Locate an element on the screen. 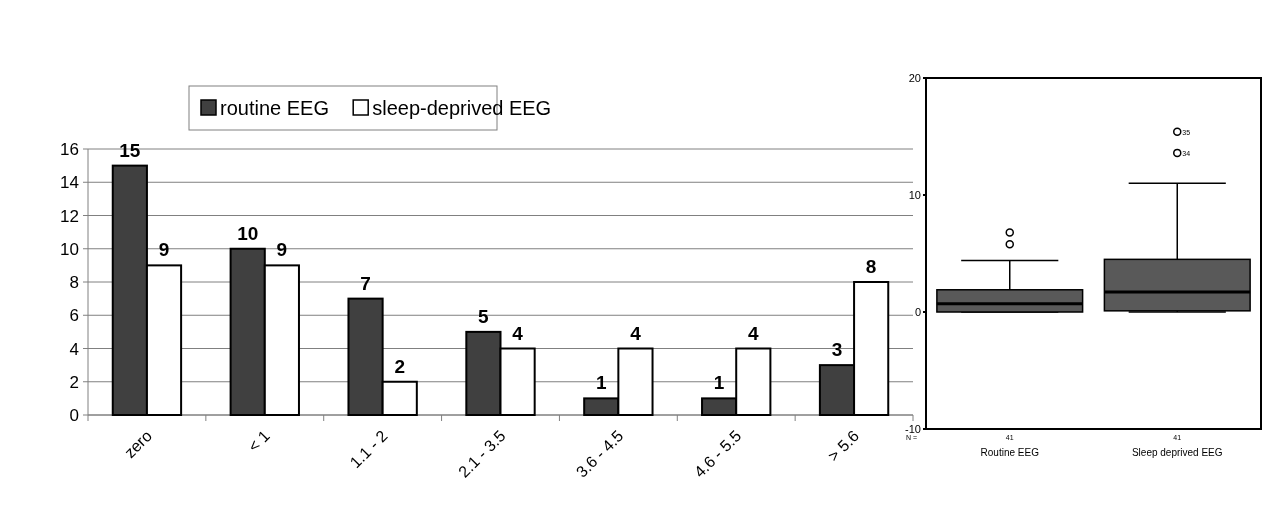  x-tick-label: Sleep deprived EEG is located at coordinates (1177, 452).